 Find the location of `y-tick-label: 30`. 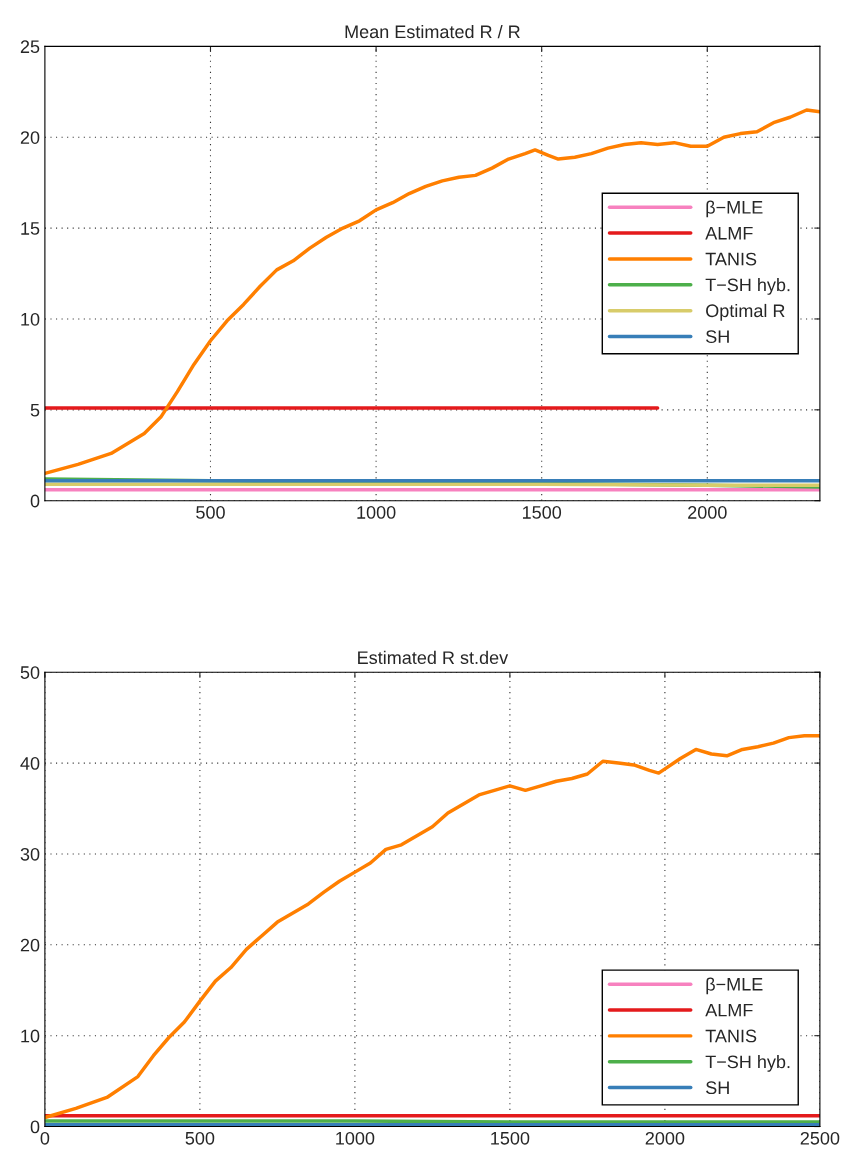

y-tick-label: 30 is located at coordinates (30, 854).